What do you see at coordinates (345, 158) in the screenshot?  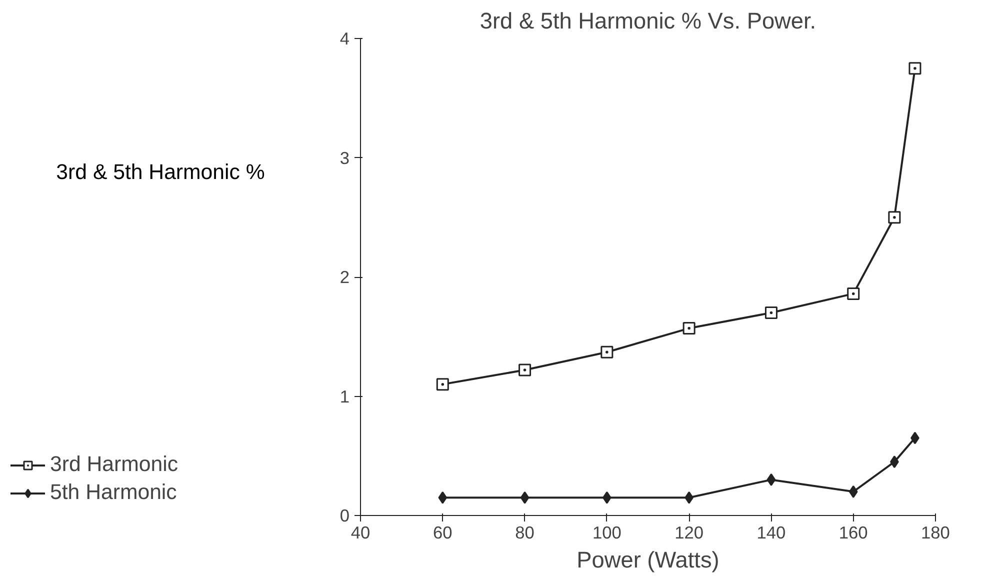 I see `y-tick-label: 3` at bounding box center [345, 158].